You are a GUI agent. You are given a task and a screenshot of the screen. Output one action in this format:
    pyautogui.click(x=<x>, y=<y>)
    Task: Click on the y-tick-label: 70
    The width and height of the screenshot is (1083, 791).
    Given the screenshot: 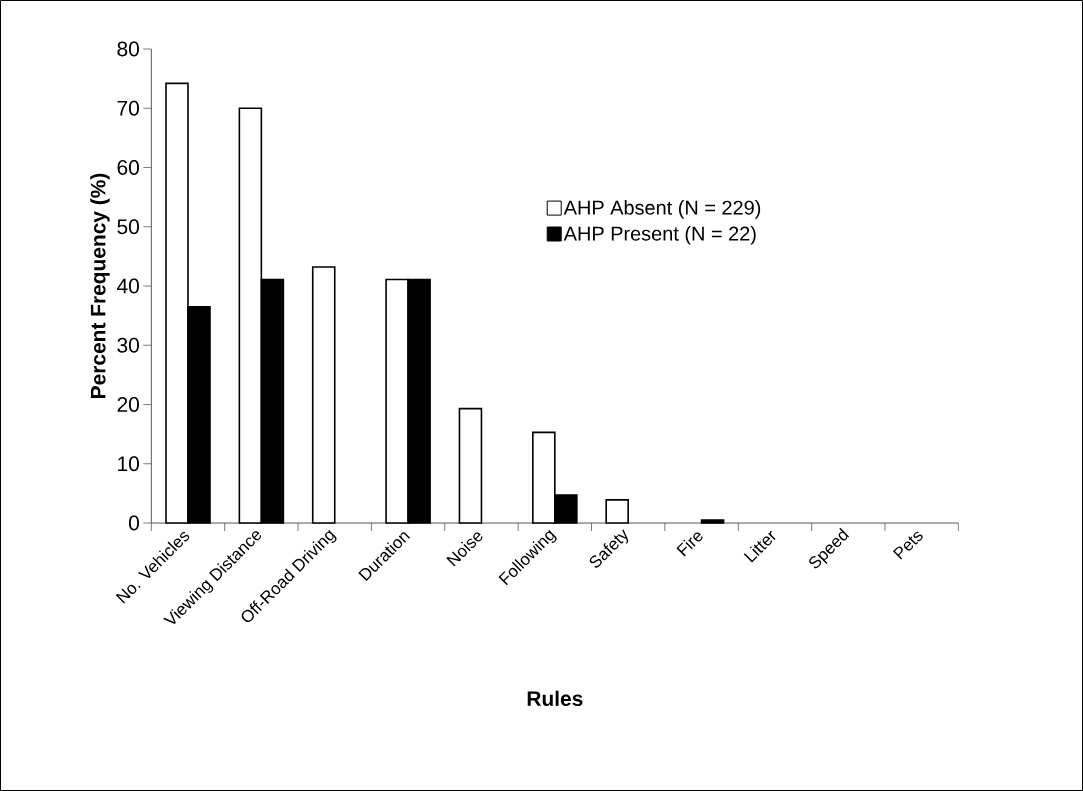 What is the action you would take?
    pyautogui.click(x=128, y=108)
    